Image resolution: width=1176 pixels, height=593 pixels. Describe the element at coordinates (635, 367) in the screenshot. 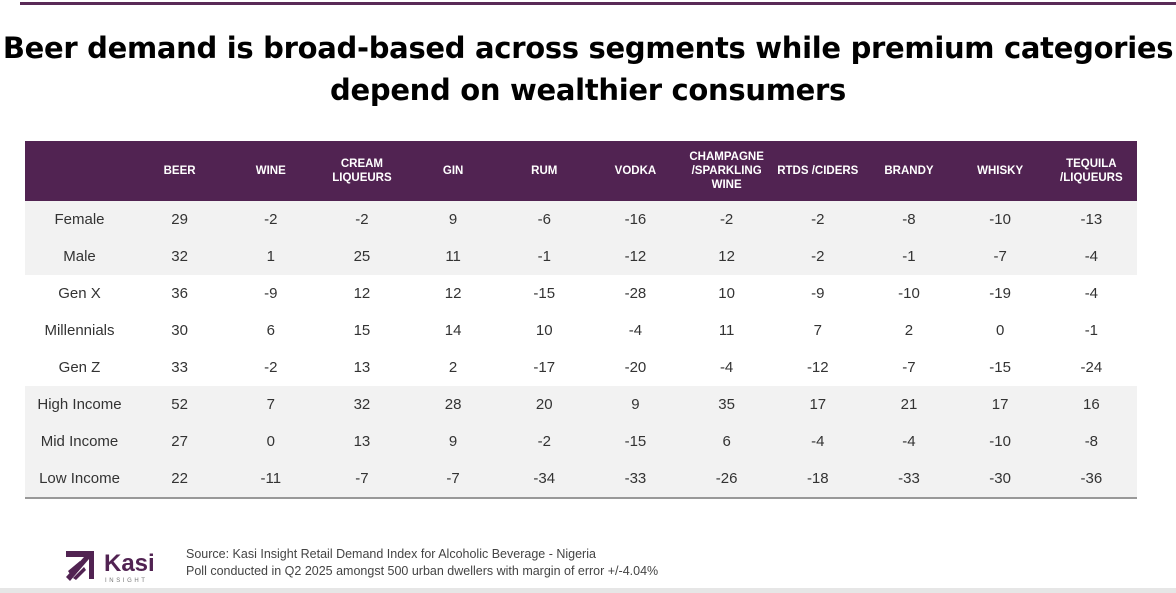

I see `table-cell: -20` at that location.